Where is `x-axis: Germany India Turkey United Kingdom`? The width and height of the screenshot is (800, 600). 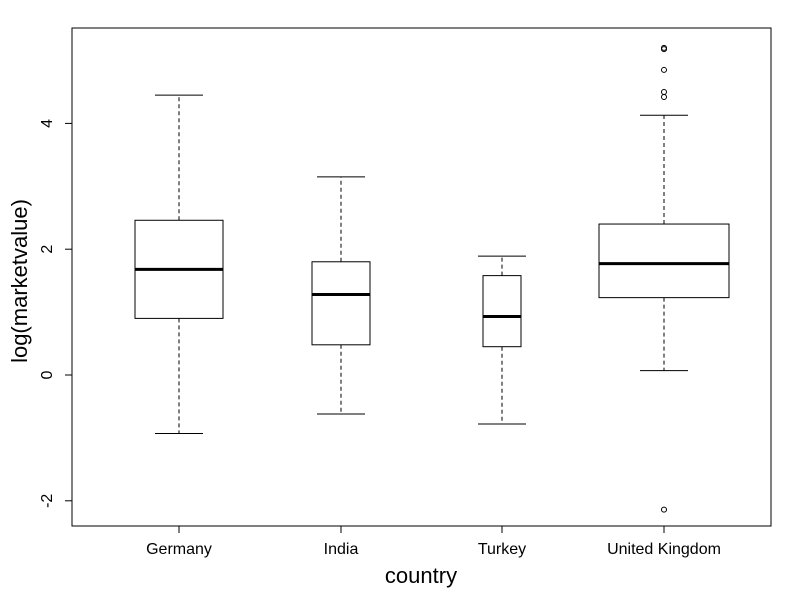
x-axis: Germany India Turkey United Kingdom is located at coordinates (433, 541).